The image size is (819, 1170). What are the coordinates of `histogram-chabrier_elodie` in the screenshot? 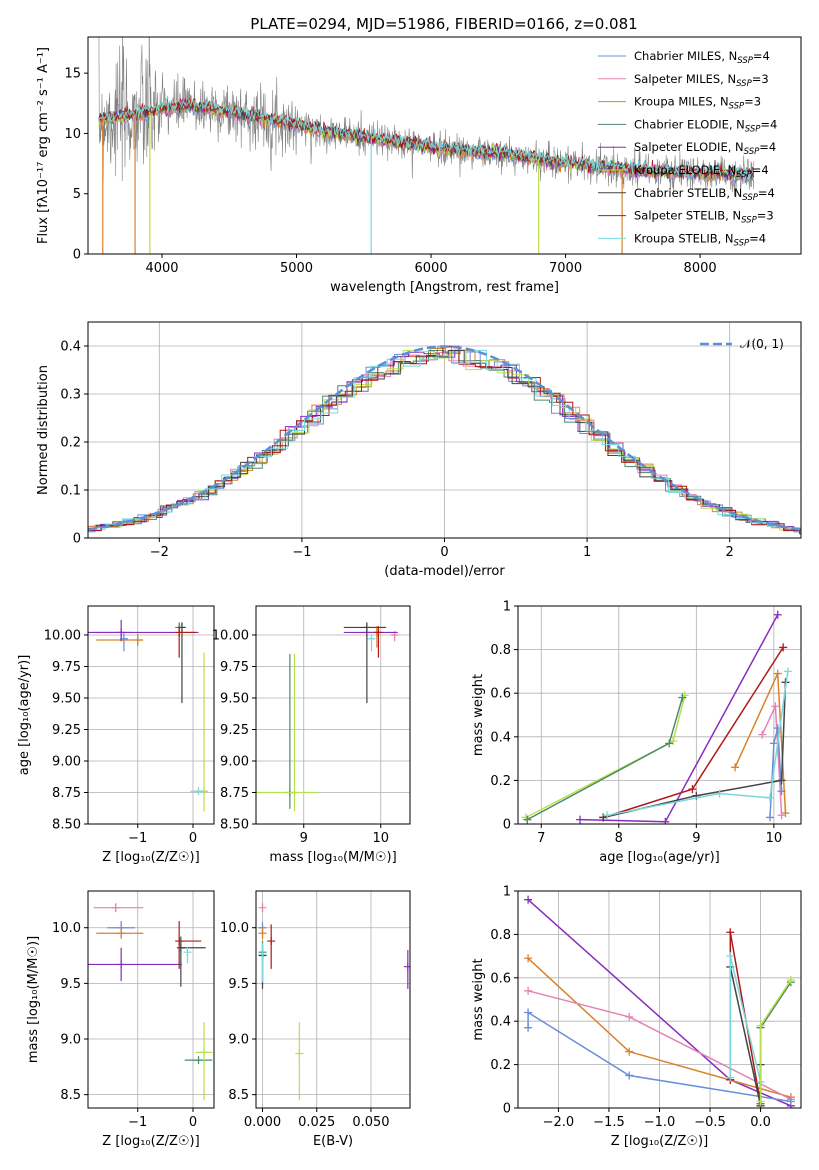 It's located at (444, 440).